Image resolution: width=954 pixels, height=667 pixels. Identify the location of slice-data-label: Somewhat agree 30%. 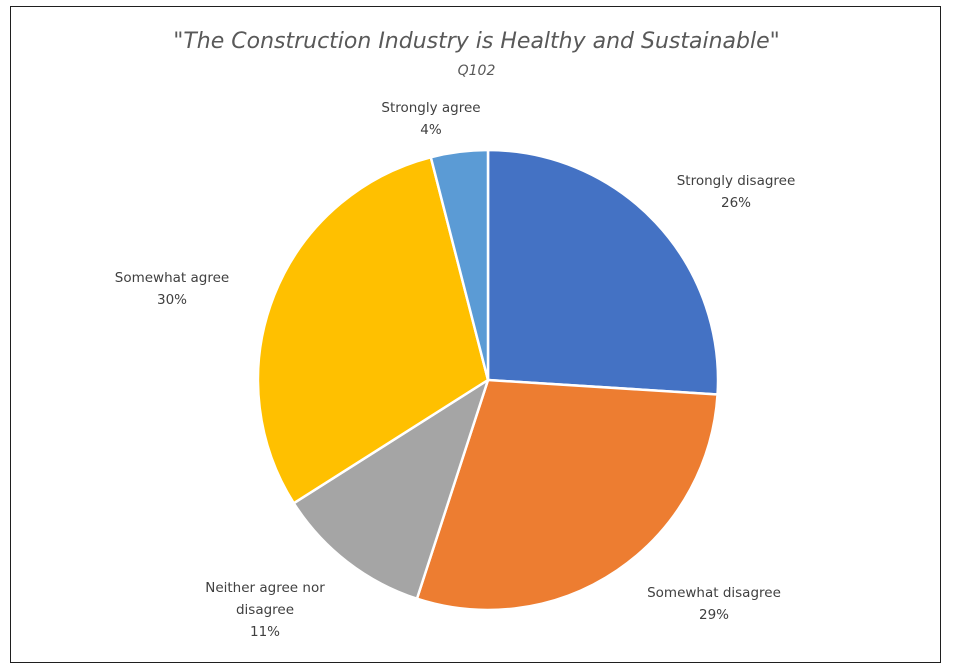
(172, 289).